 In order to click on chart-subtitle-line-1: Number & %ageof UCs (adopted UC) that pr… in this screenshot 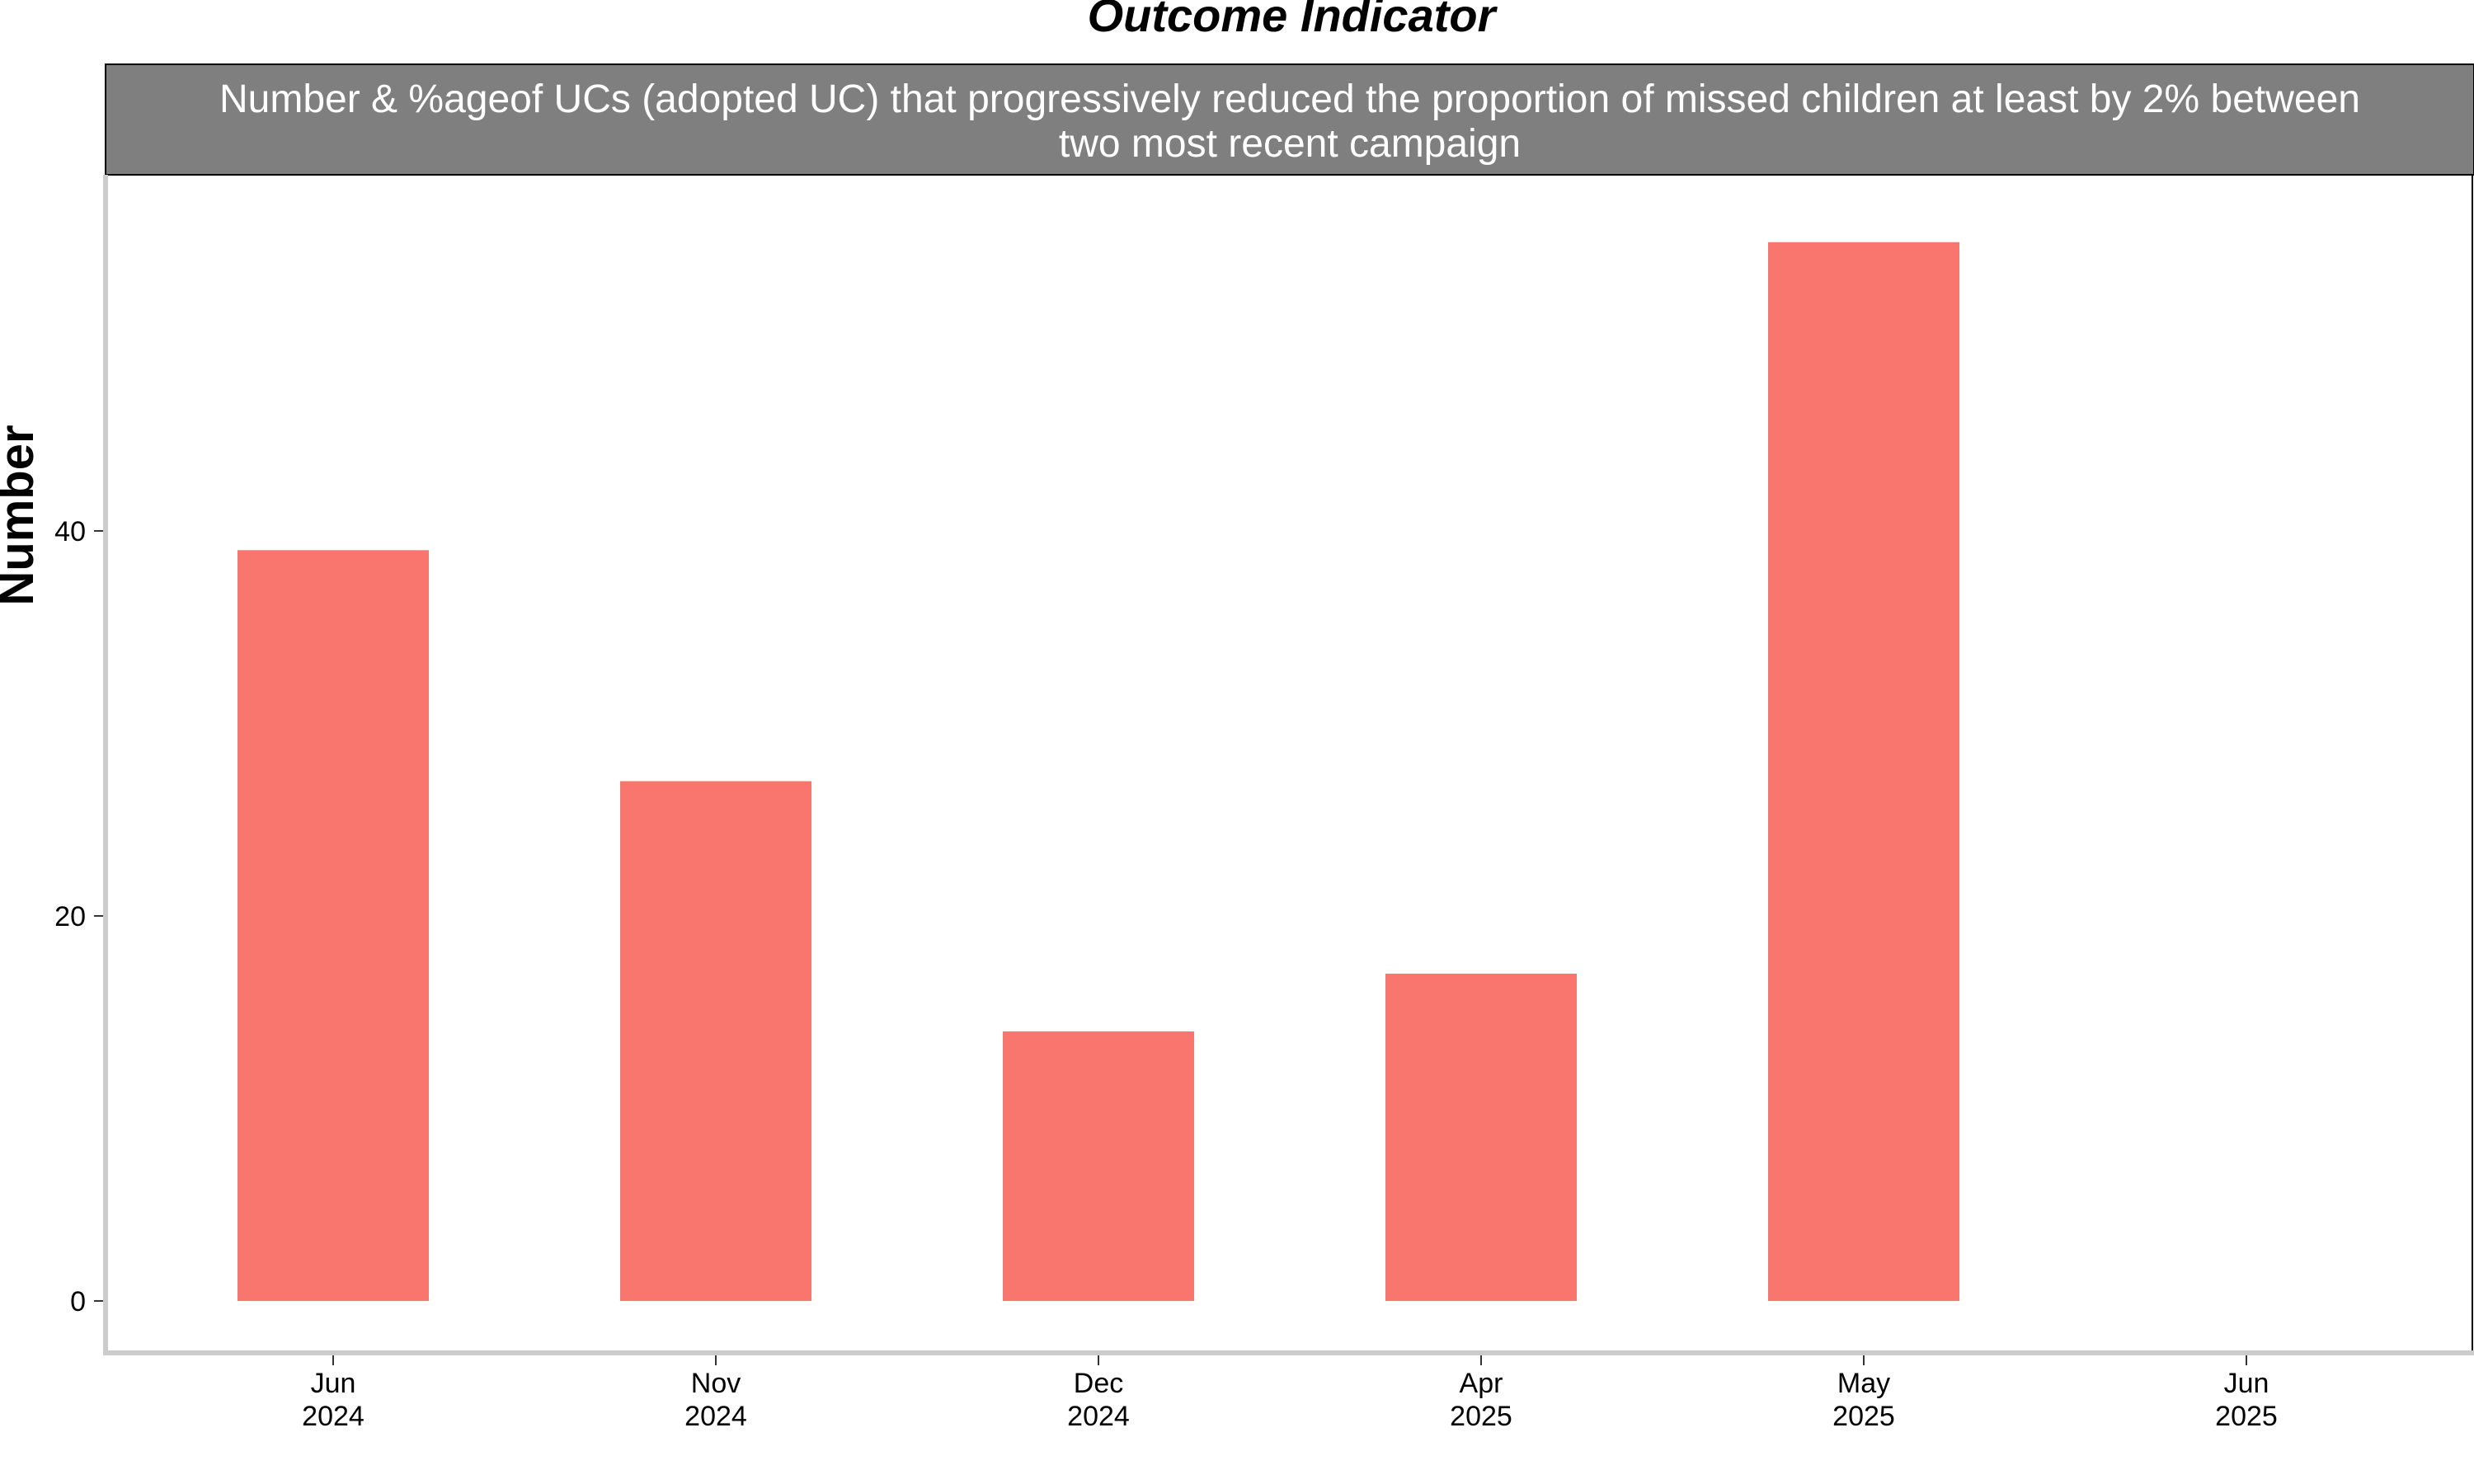, I will do `click(1289, 99)`.